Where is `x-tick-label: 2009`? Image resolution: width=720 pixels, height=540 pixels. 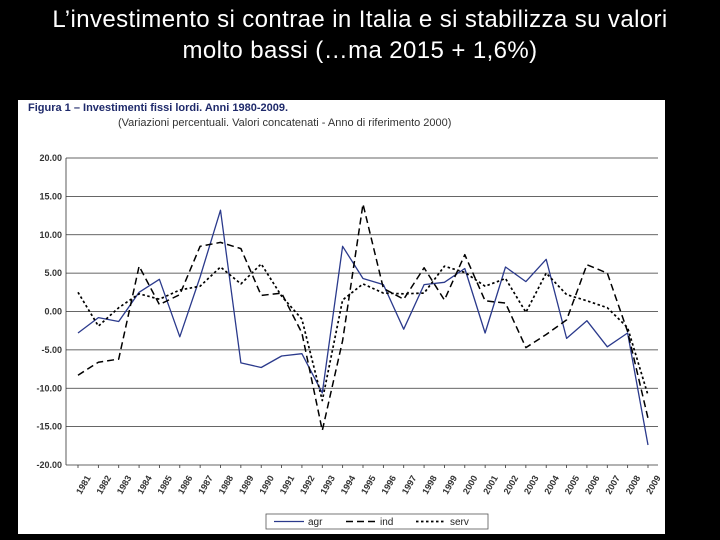
x-tick-label: 2009 is located at coordinates (653, 485).